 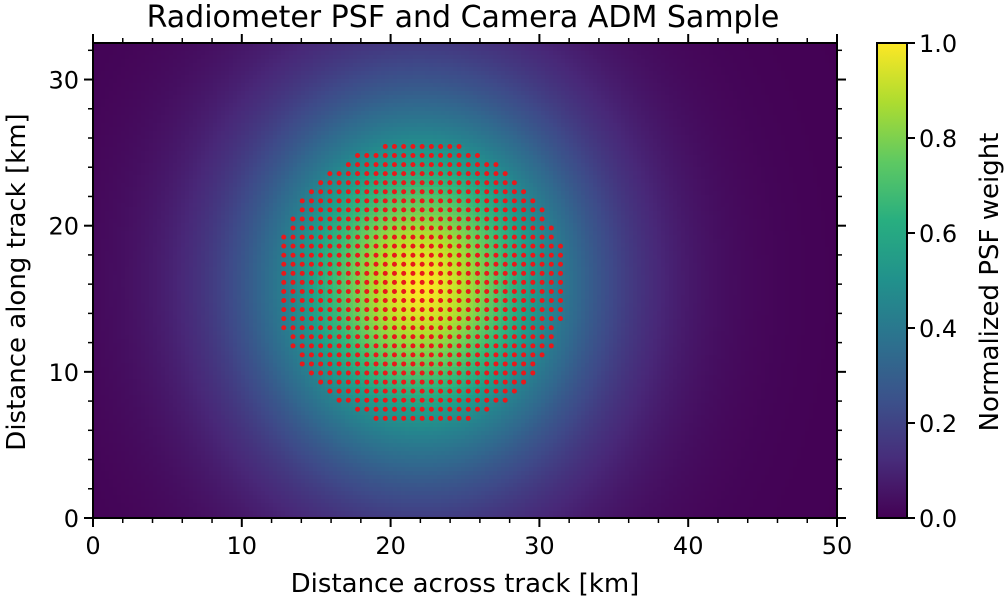 I want to click on colorbar-label: Normalized PSF weight, so click(x=989, y=282).